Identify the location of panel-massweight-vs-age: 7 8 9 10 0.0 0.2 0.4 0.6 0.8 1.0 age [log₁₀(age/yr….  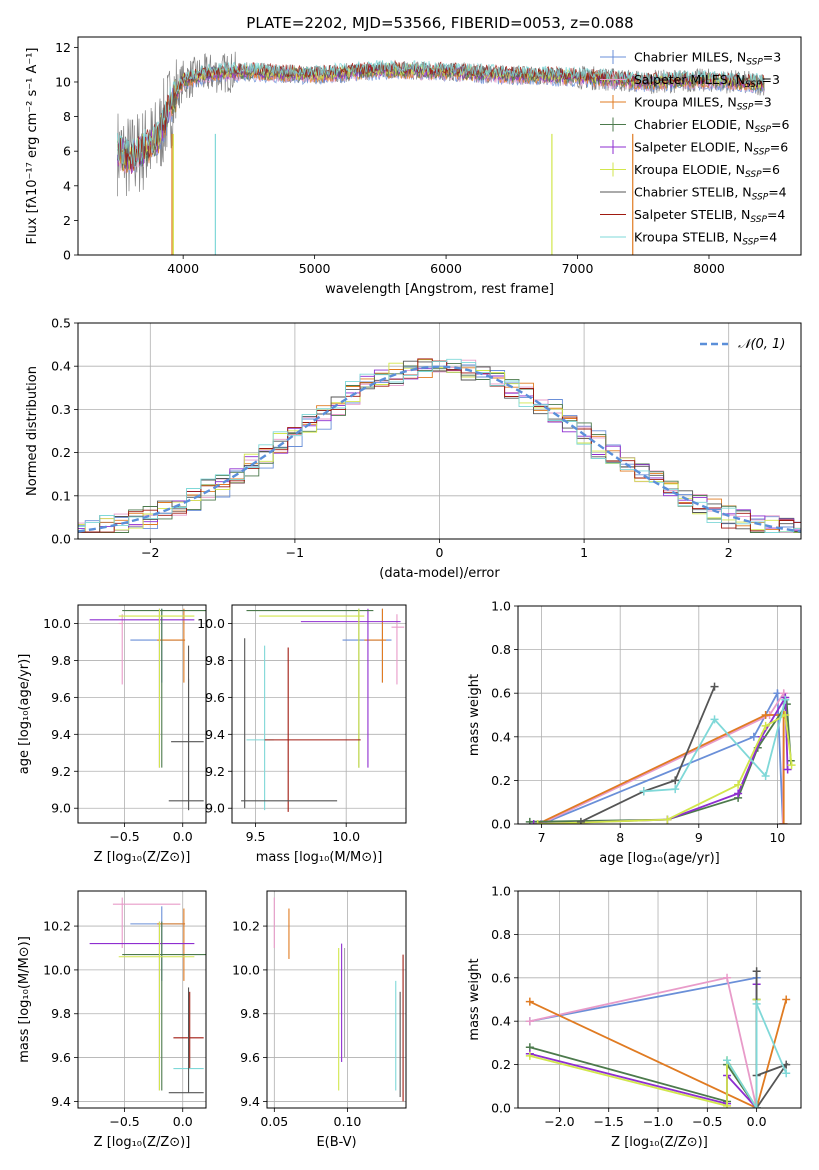
(634, 732).